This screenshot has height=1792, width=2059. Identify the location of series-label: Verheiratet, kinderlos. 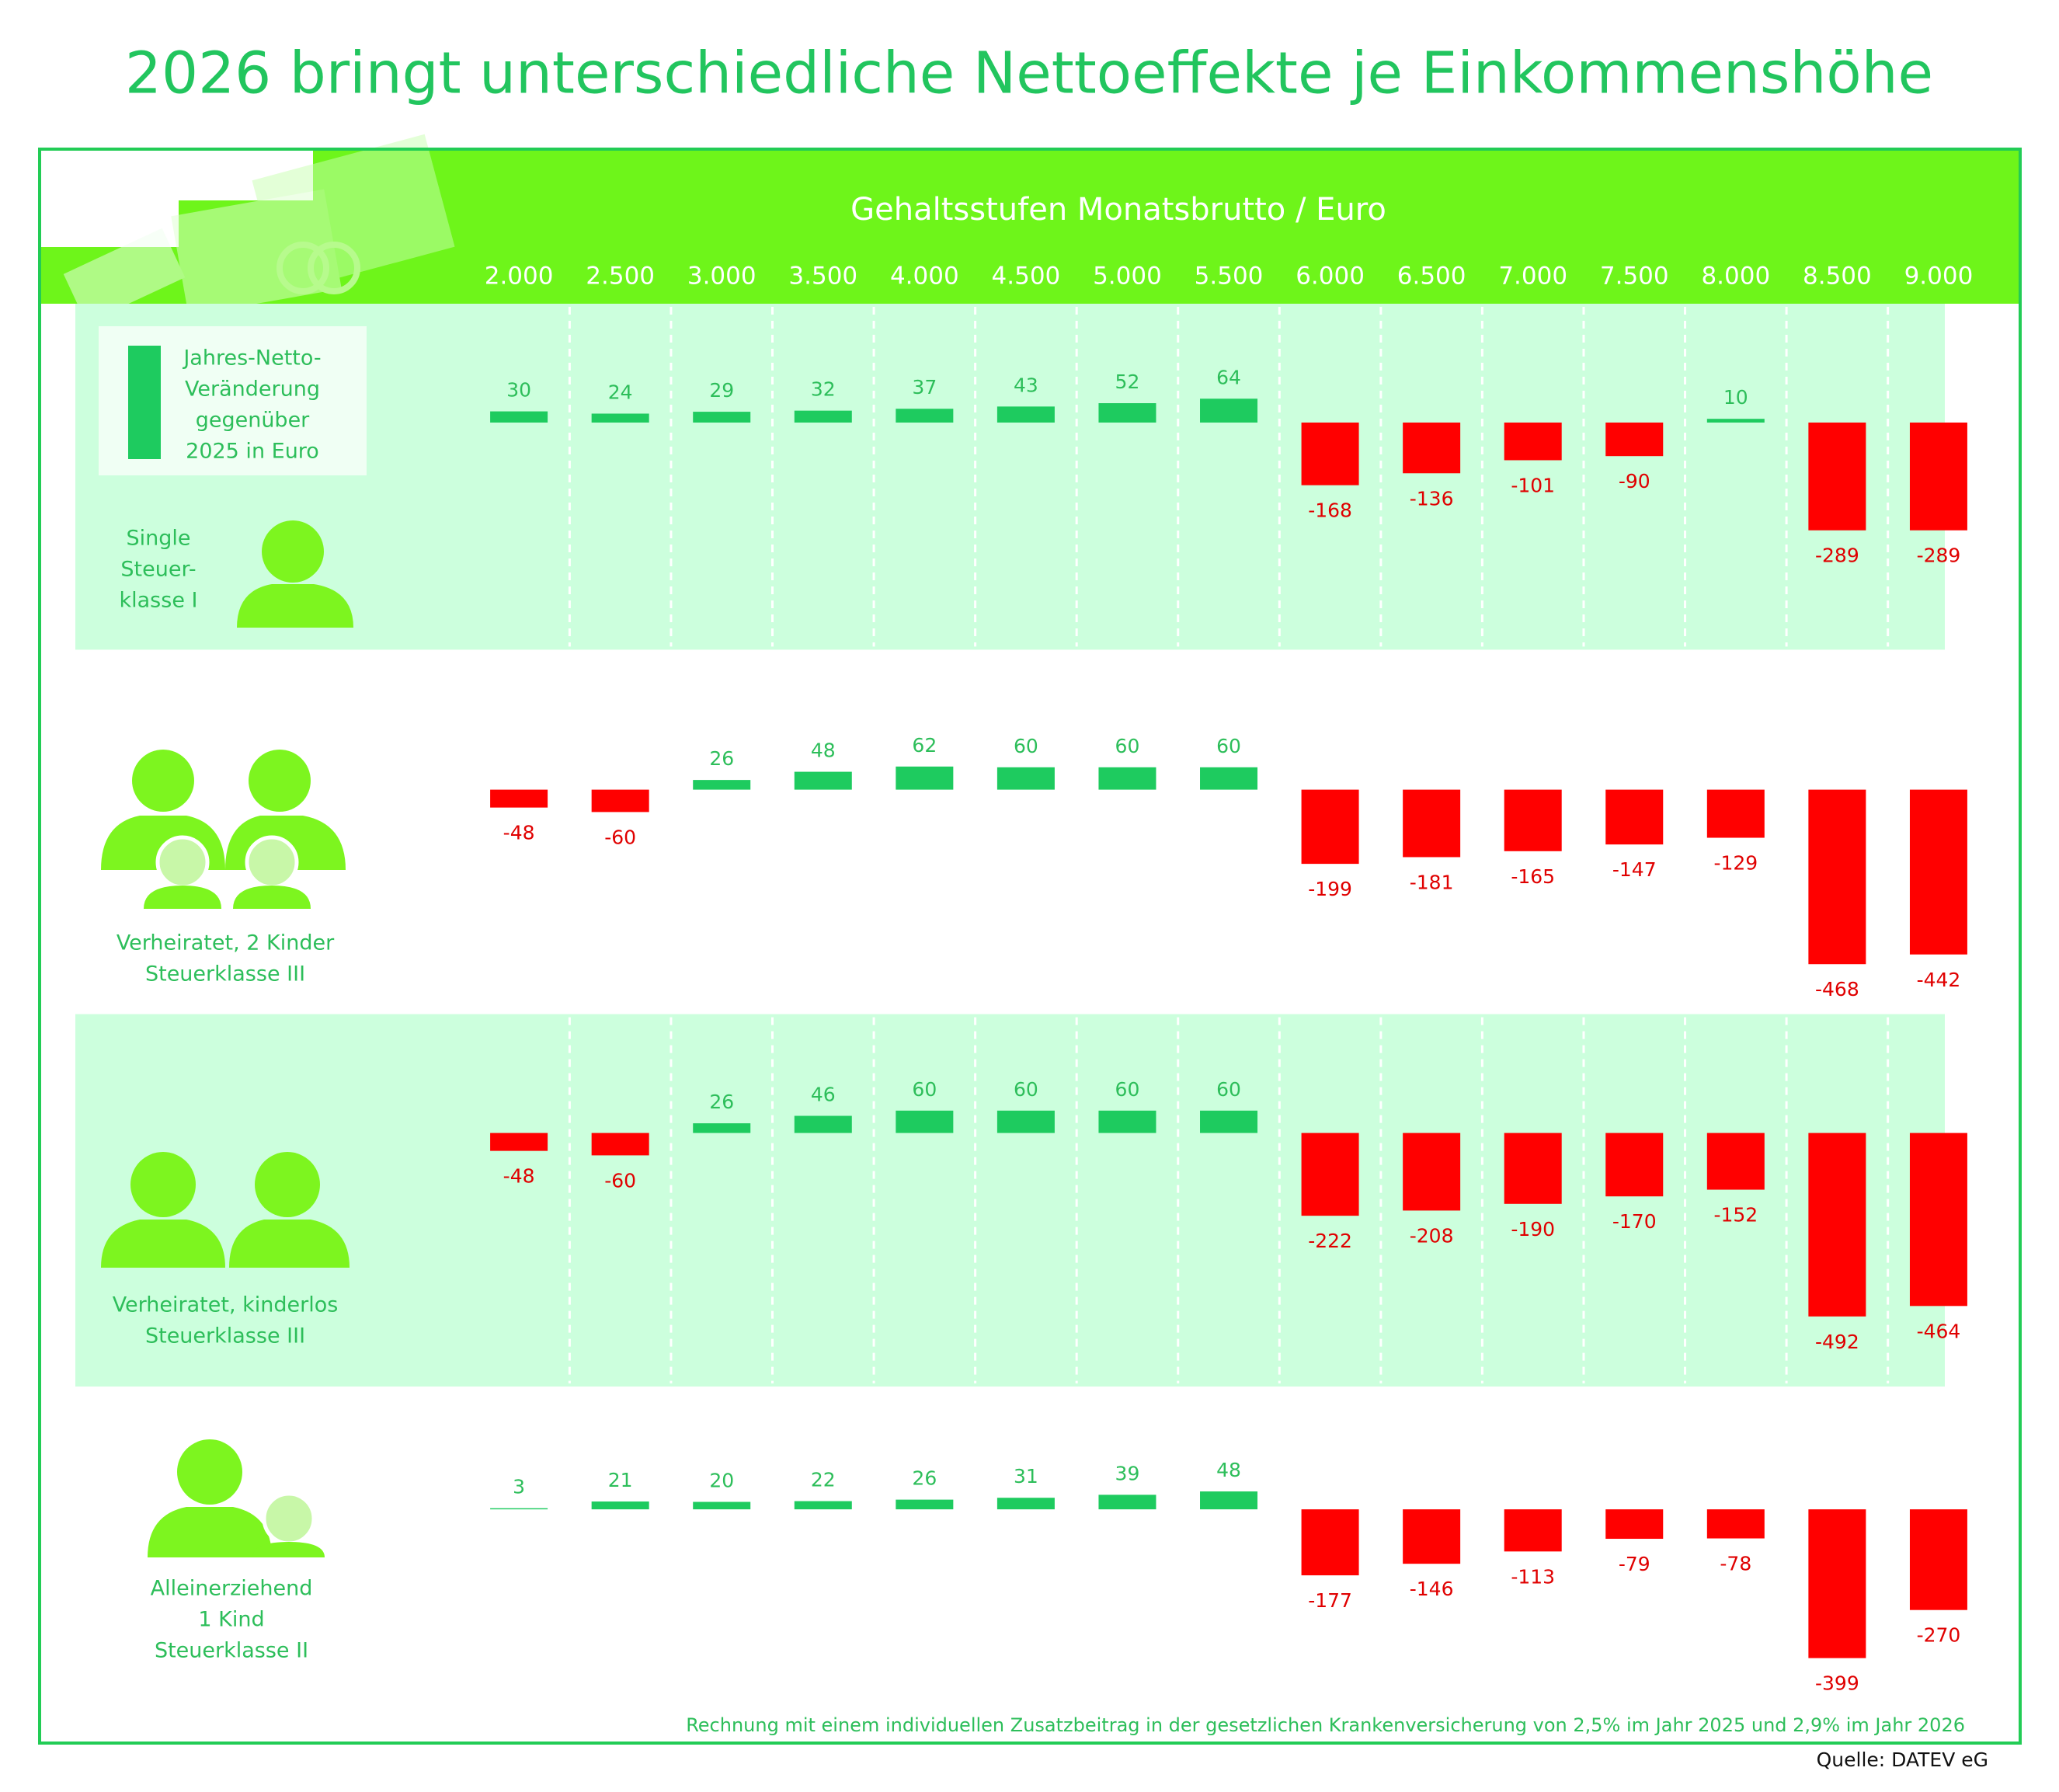
(226, 1305).